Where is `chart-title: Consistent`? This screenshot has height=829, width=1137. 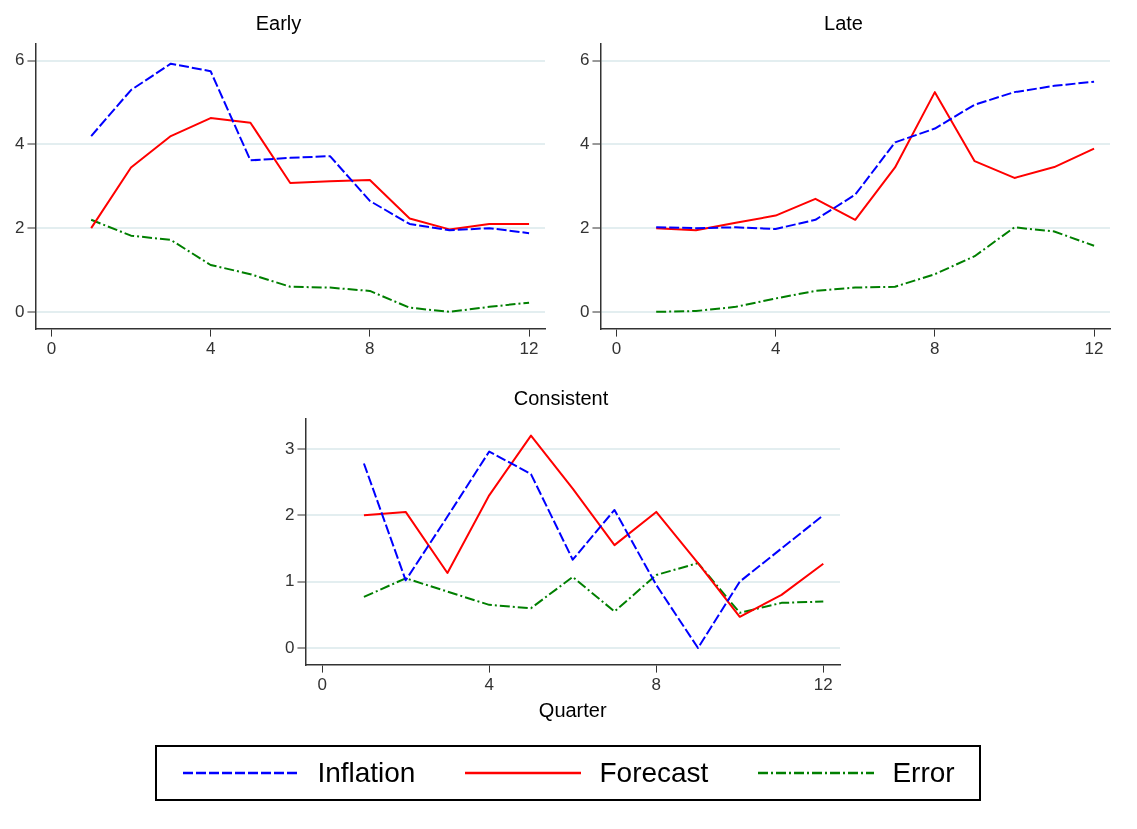
chart-title: Consistent is located at coordinates (561, 397).